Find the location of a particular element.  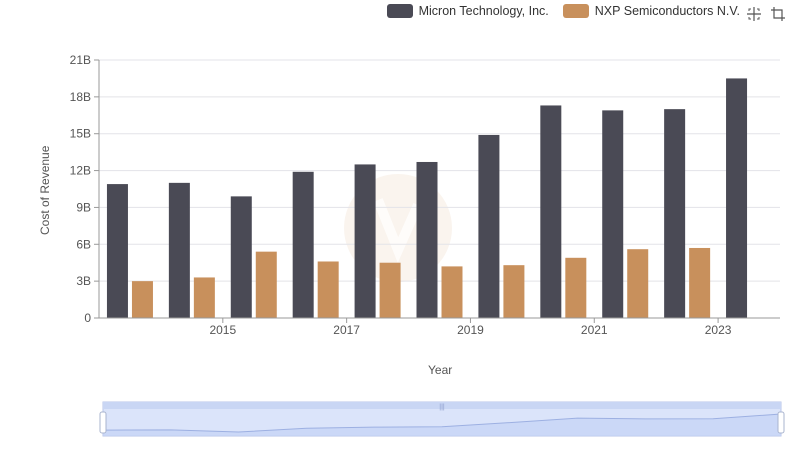

y-axis: 0 3B 6B 9B 12B 15B 18B 21B is located at coordinates (85, 189).